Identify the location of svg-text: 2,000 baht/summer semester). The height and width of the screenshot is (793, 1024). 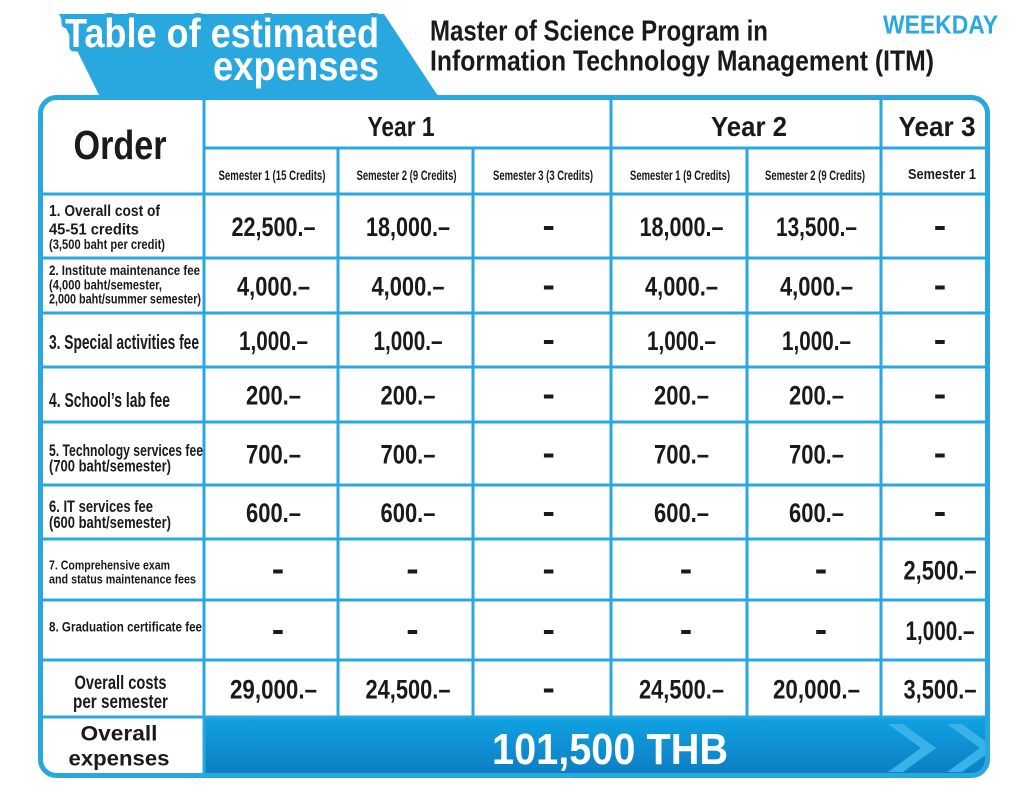
(125, 299).